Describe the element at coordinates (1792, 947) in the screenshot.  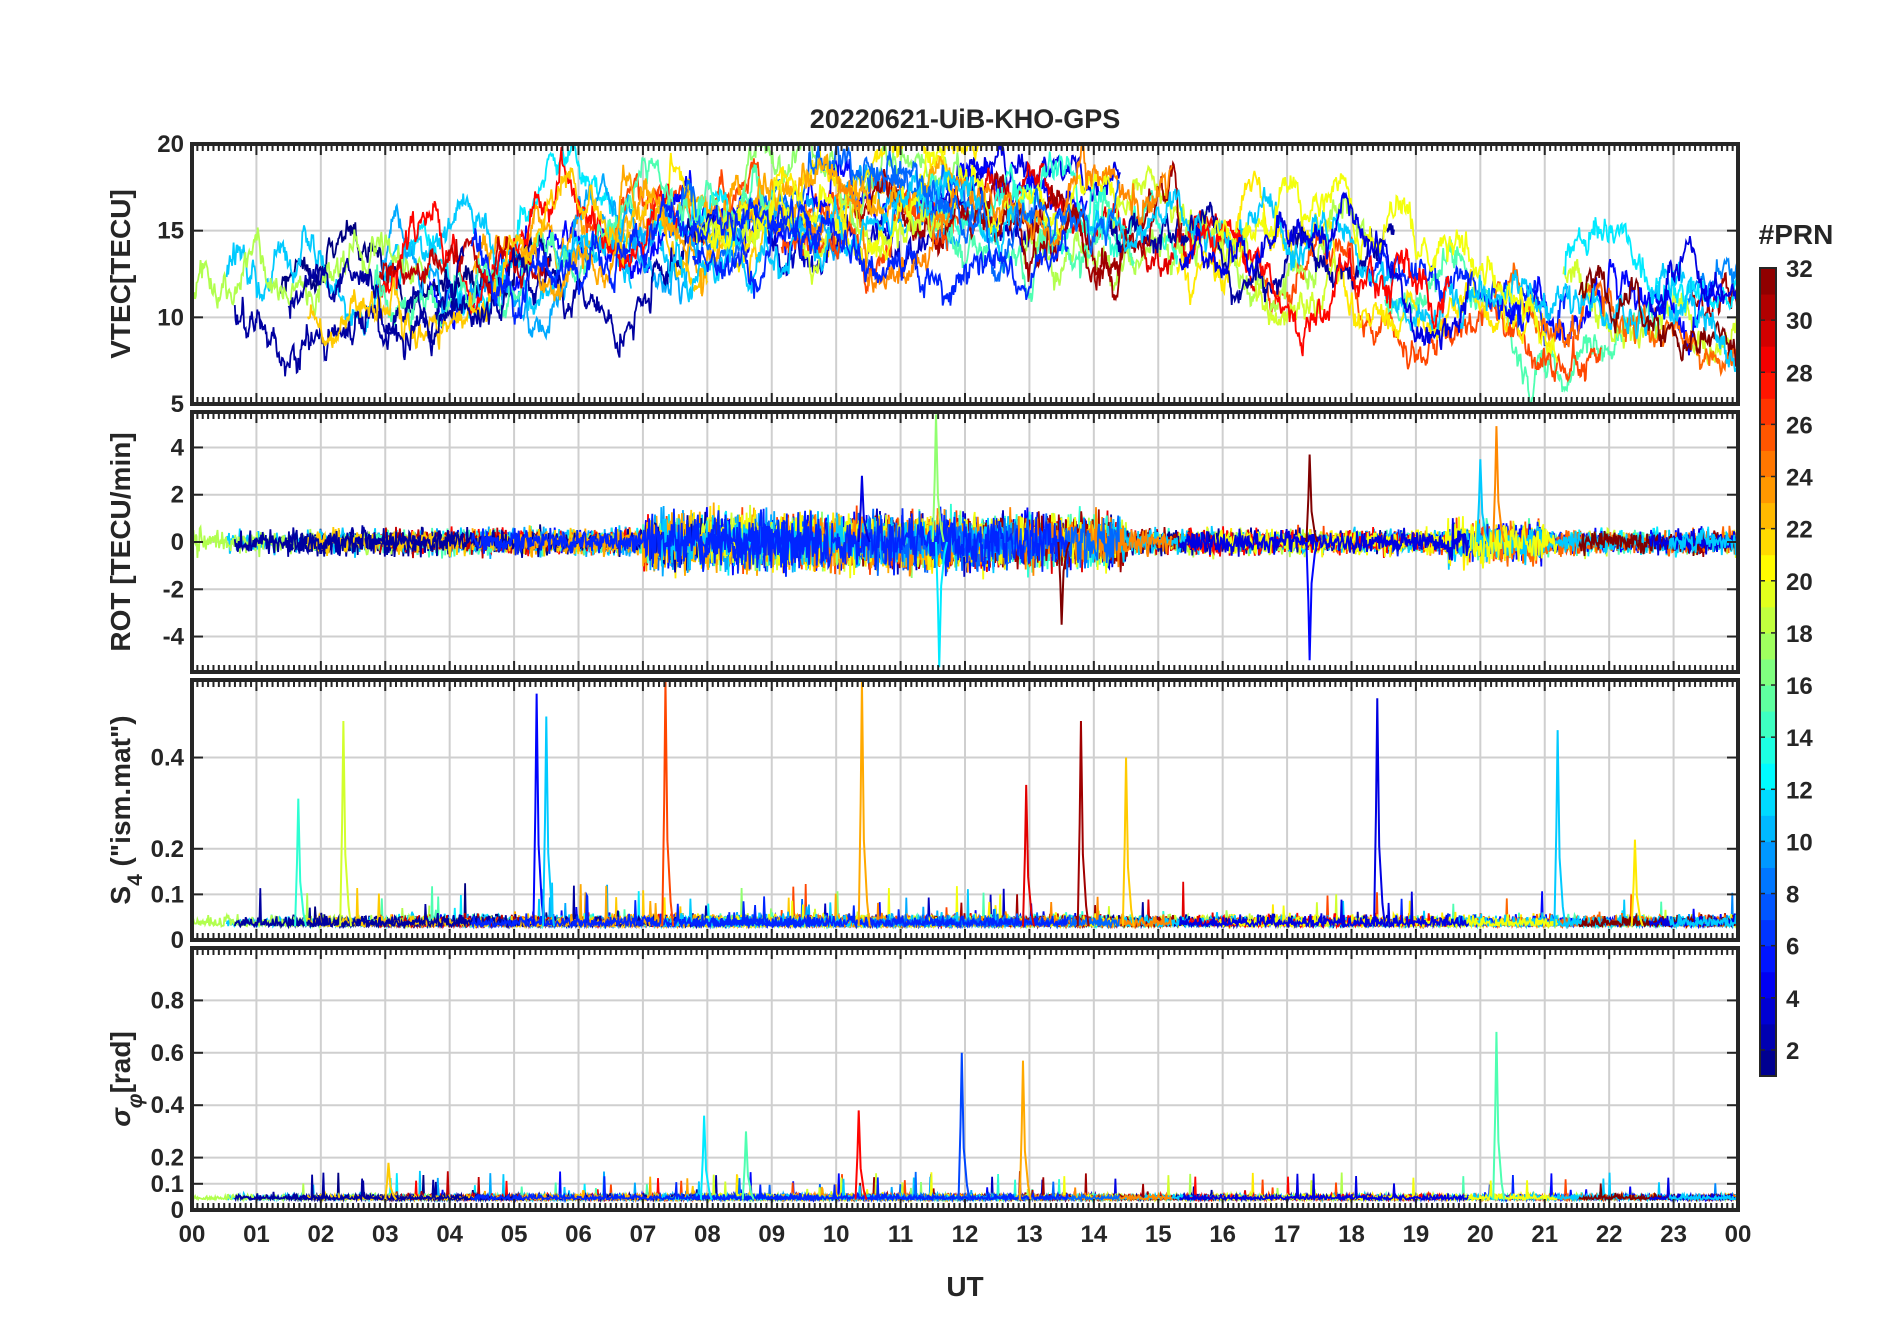
I see `colorbar-tick-label: 6` at that location.